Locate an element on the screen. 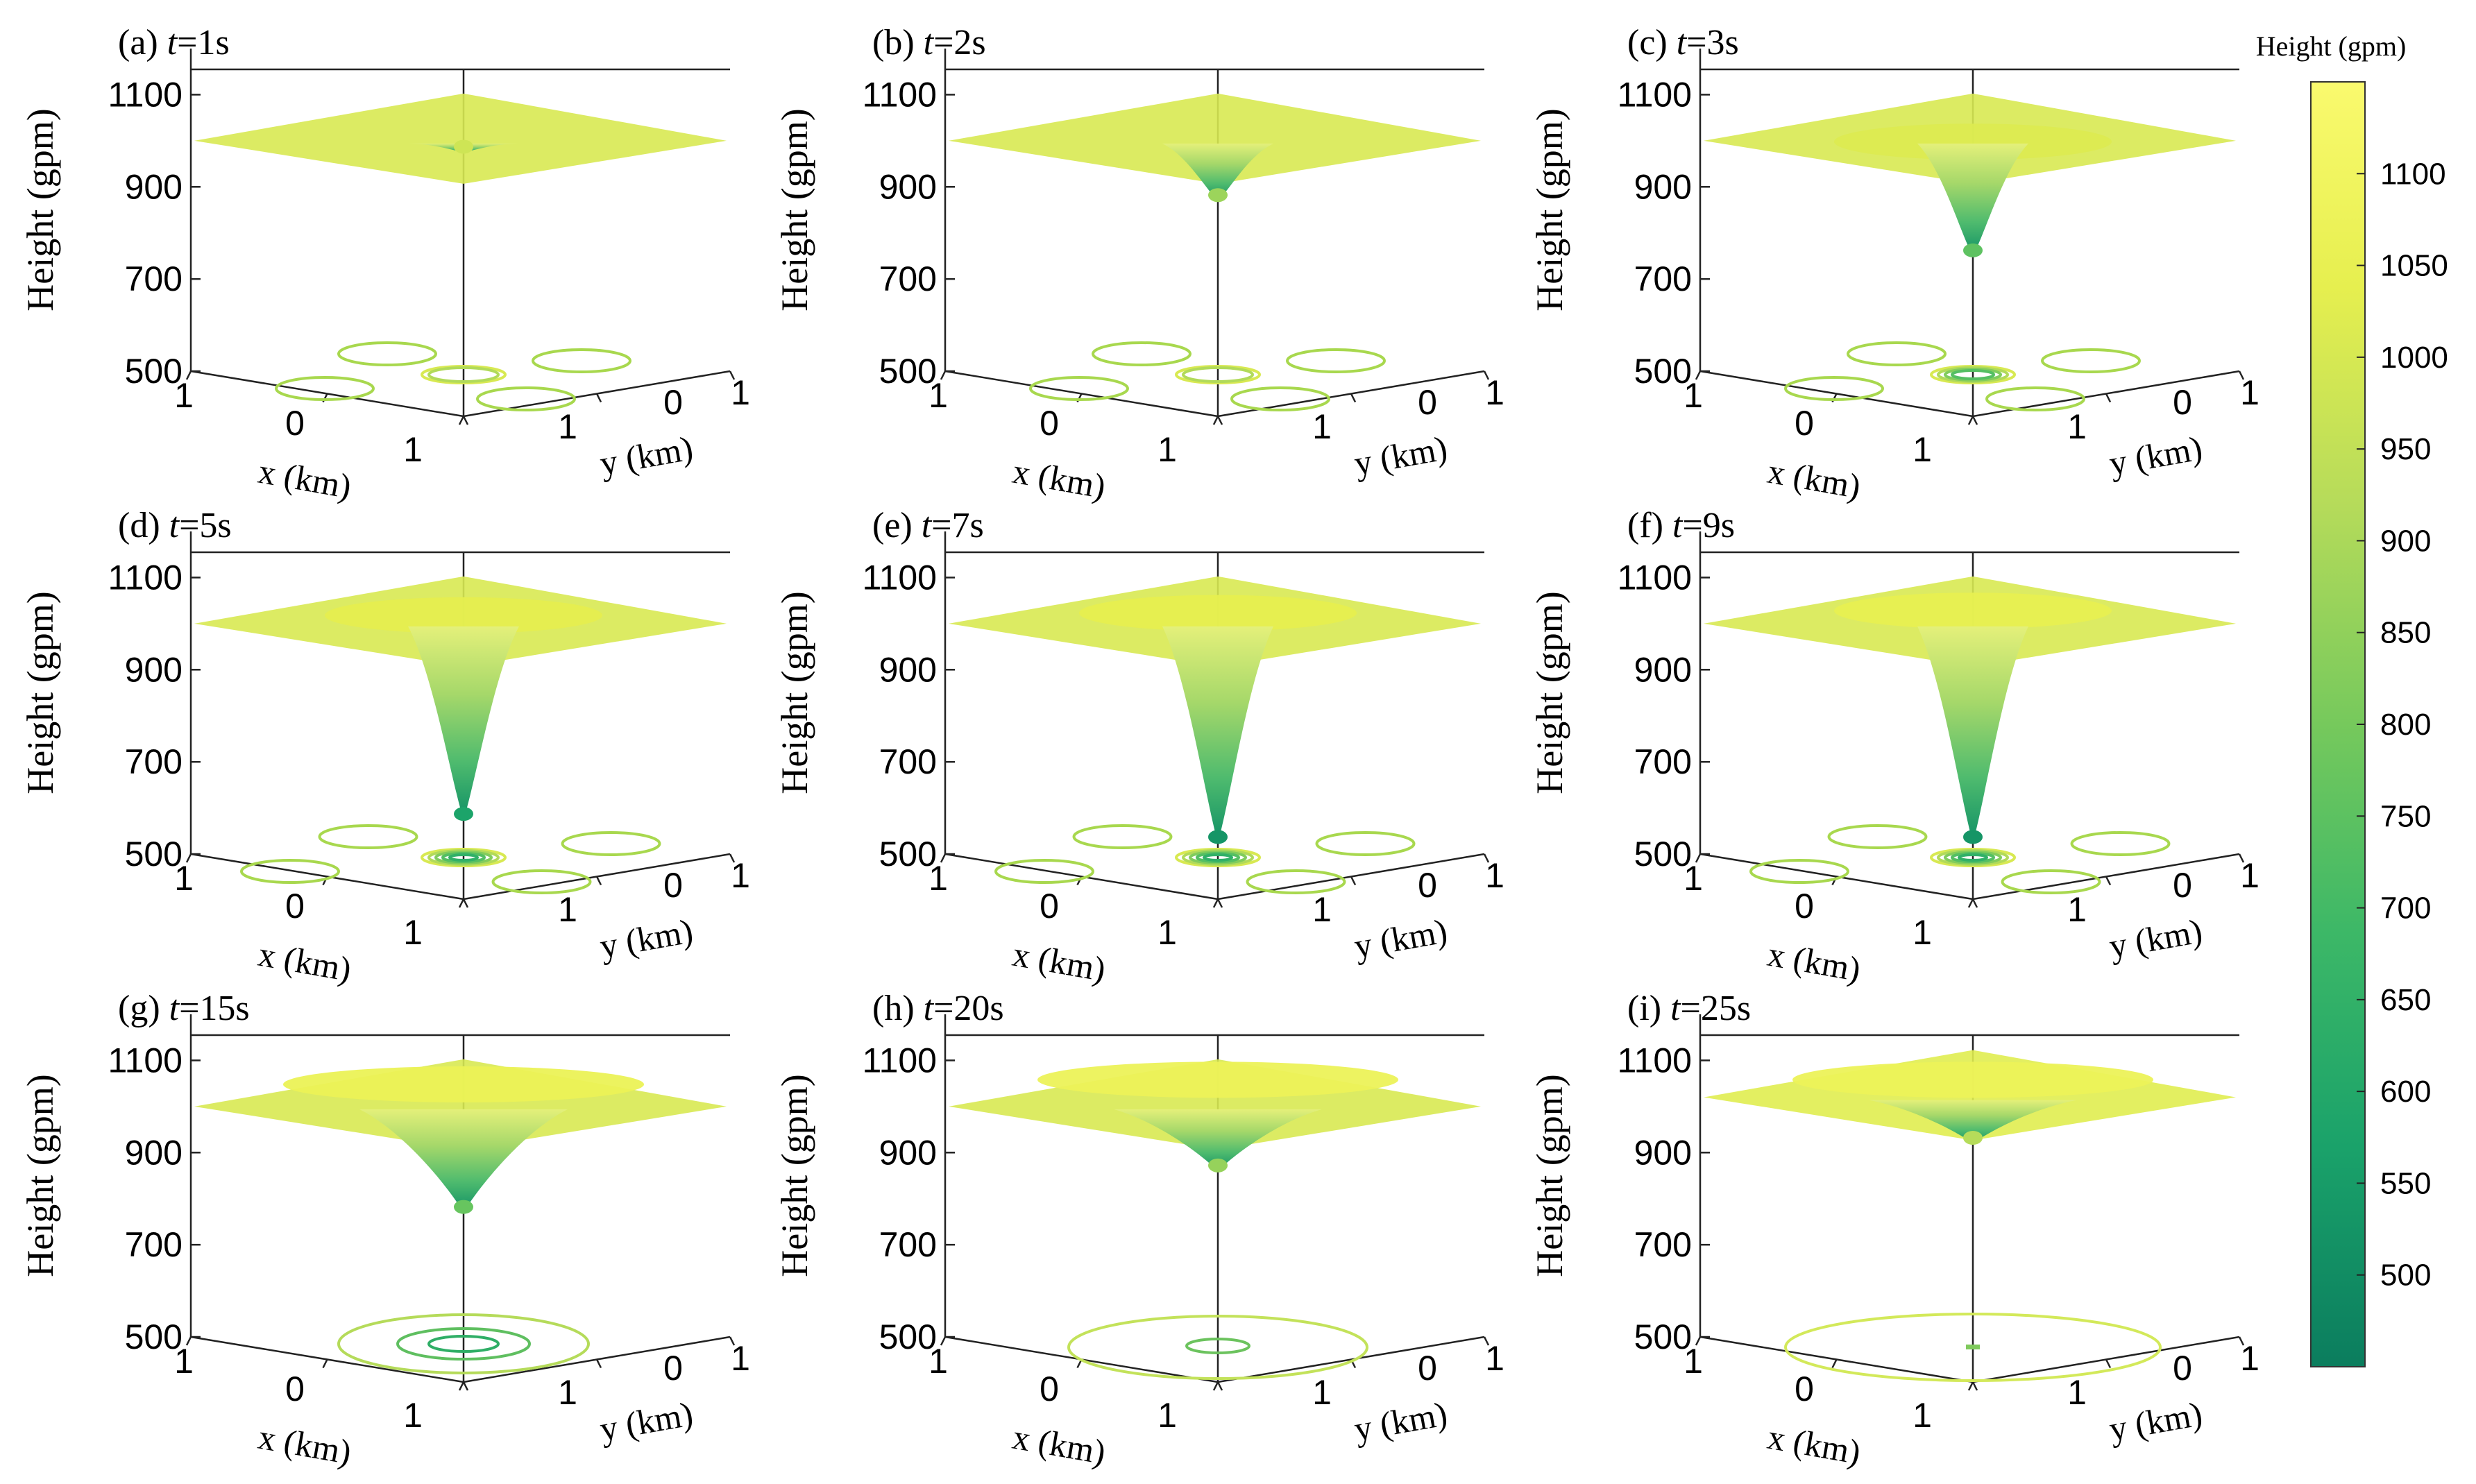 The height and width of the screenshot is (1484, 2476). surface-plane is located at coordinates (460, 138).